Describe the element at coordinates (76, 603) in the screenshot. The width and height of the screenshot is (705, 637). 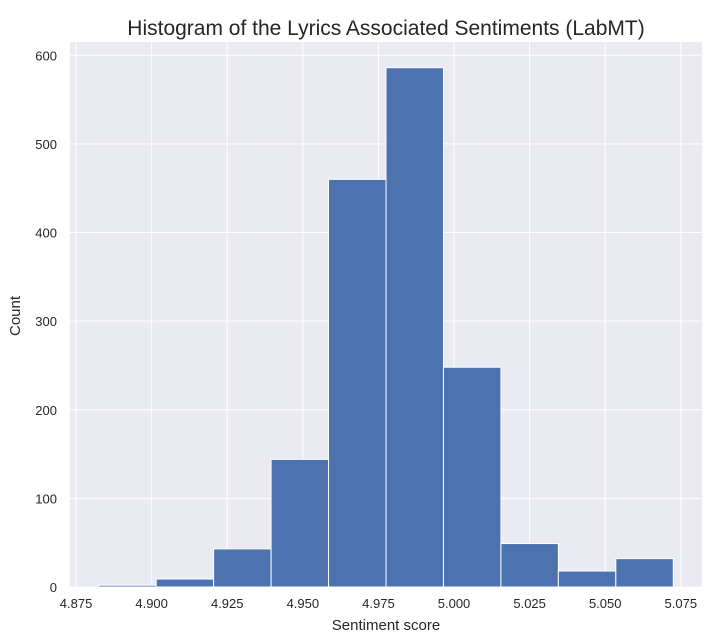
I see `x-tick-label: 4.875` at that location.